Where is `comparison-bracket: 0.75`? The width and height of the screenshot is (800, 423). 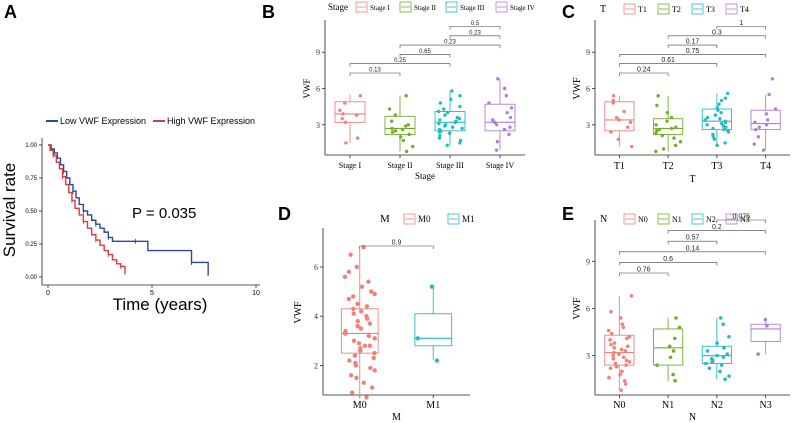 comparison-bracket: 0.75 is located at coordinates (692, 53).